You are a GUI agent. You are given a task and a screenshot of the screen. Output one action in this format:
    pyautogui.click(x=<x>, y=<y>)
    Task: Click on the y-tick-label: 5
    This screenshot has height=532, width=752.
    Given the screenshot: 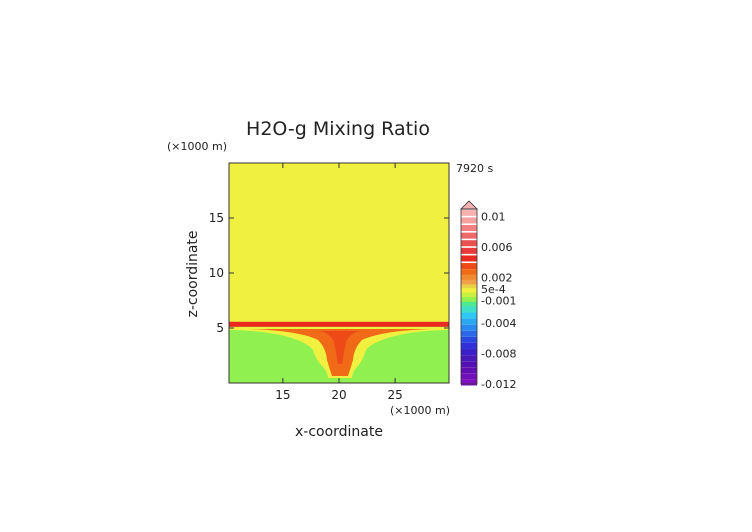 What is the action you would take?
    pyautogui.click(x=220, y=328)
    